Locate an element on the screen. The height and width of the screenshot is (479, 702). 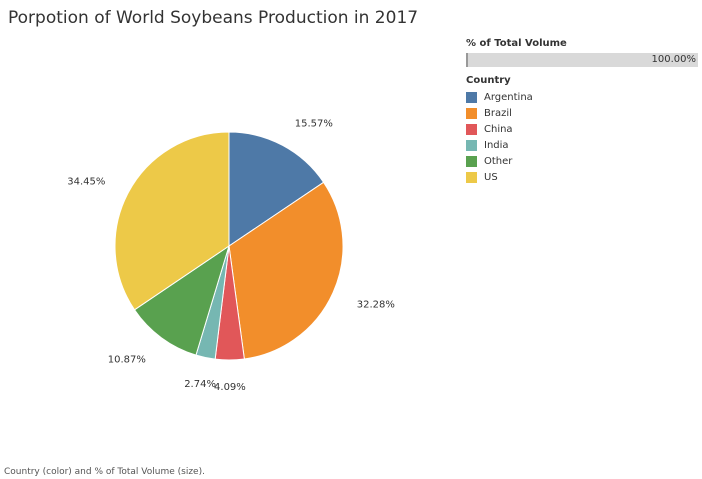
size-legend-value: 100.00% is located at coordinates (674, 59).